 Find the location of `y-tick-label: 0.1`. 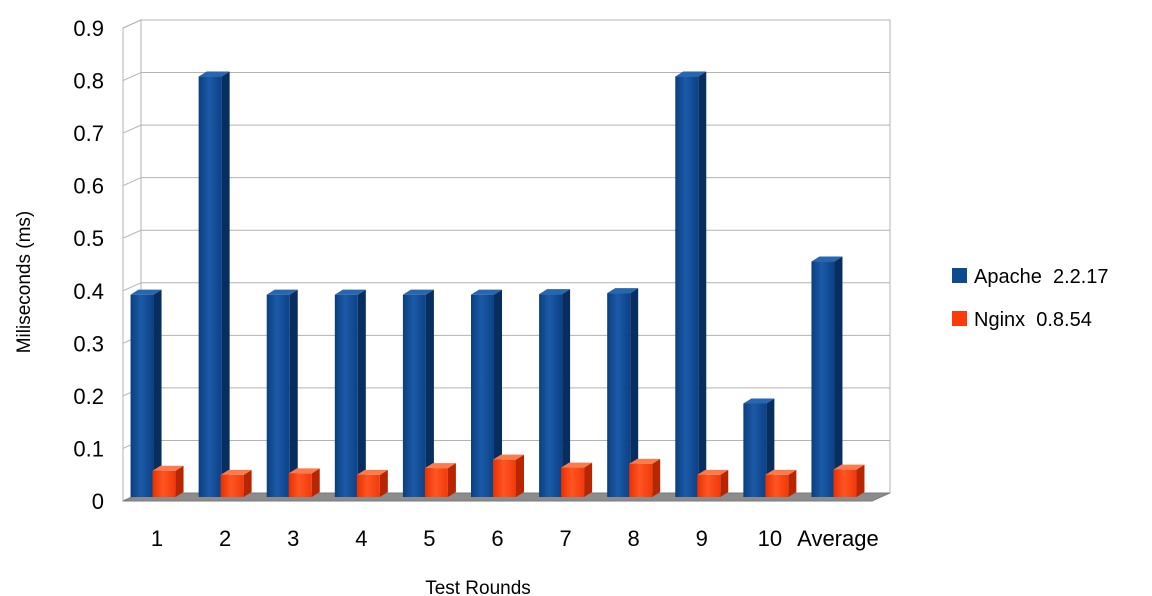

y-tick-label: 0.1 is located at coordinates (88, 448).